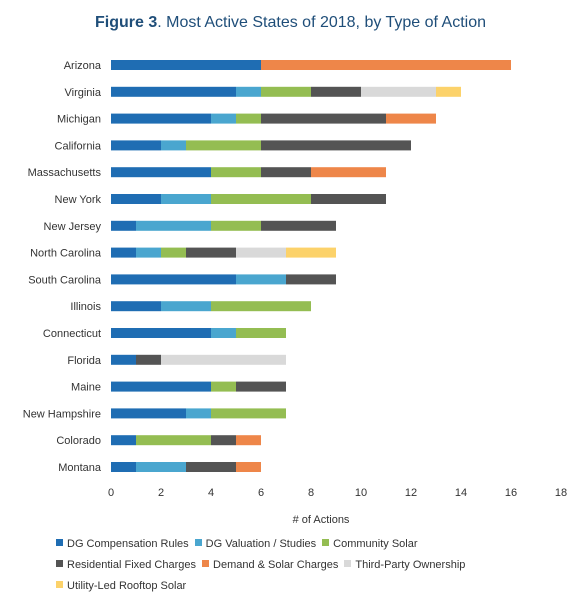  What do you see at coordinates (561, 493) in the screenshot?
I see `x-tick-label-18: 18` at bounding box center [561, 493].